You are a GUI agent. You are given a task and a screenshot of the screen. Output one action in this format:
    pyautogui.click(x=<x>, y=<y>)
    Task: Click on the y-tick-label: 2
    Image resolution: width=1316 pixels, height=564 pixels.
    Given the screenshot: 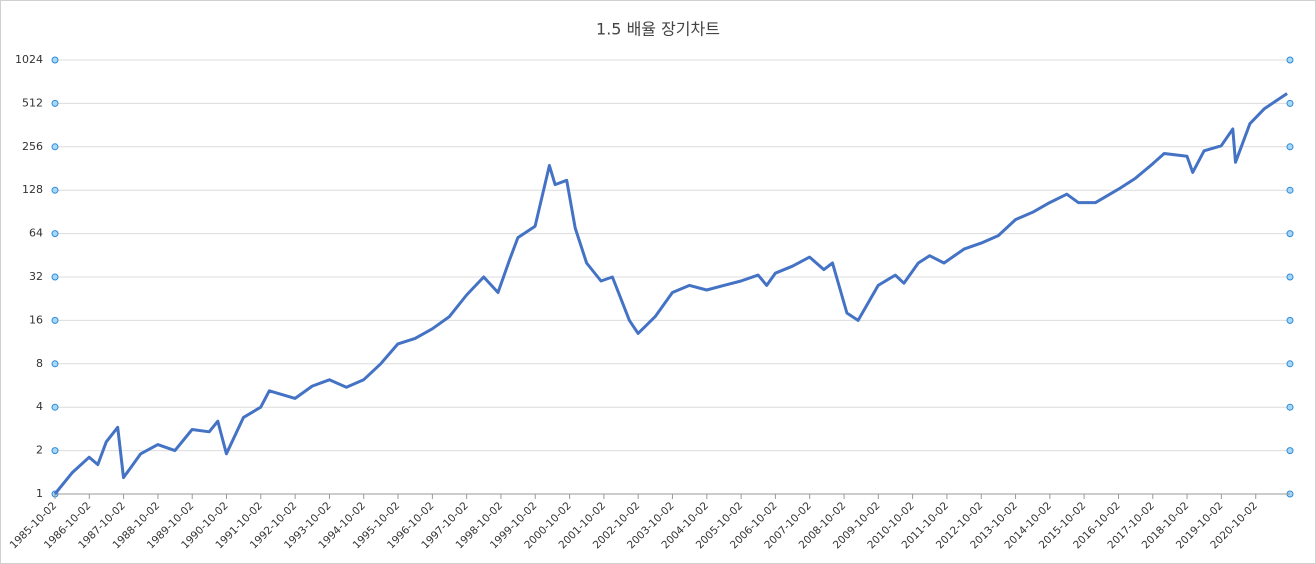 What is the action you would take?
    pyautogui.click(x=39, y=450)
    